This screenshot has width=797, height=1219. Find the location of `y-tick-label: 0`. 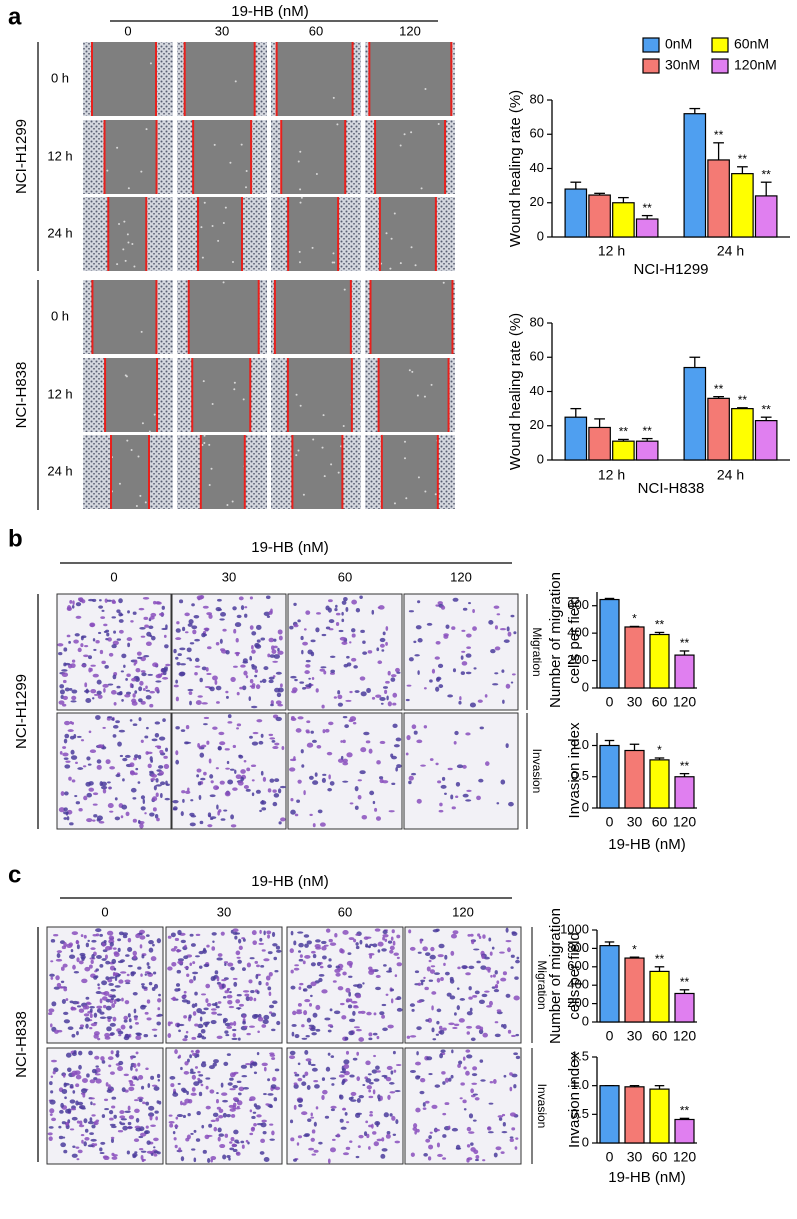

y-tick-label: 0 is located at coordinates (540, 458).